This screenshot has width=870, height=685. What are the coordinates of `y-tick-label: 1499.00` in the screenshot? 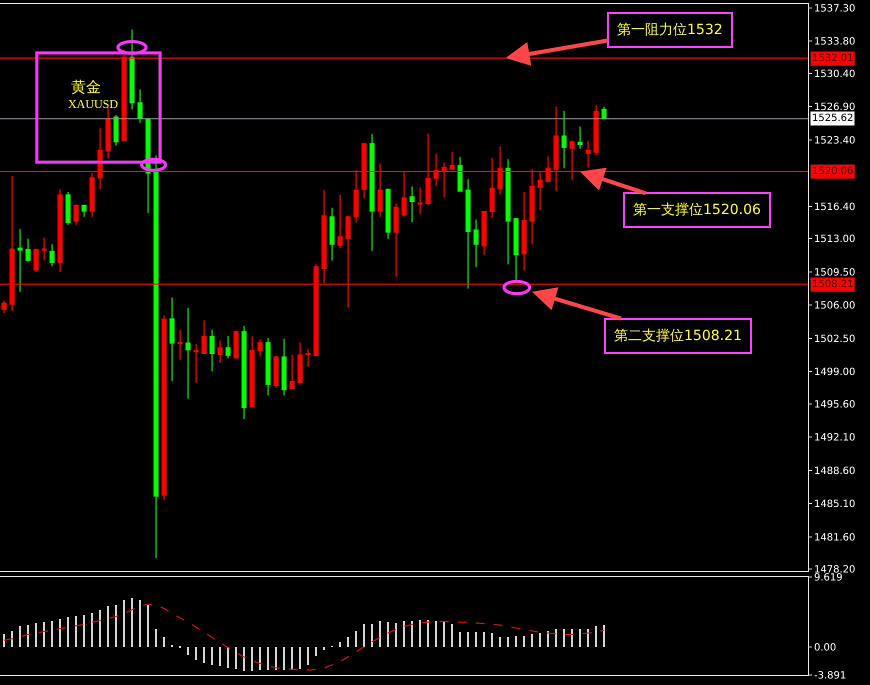 It's located at (835, 372).